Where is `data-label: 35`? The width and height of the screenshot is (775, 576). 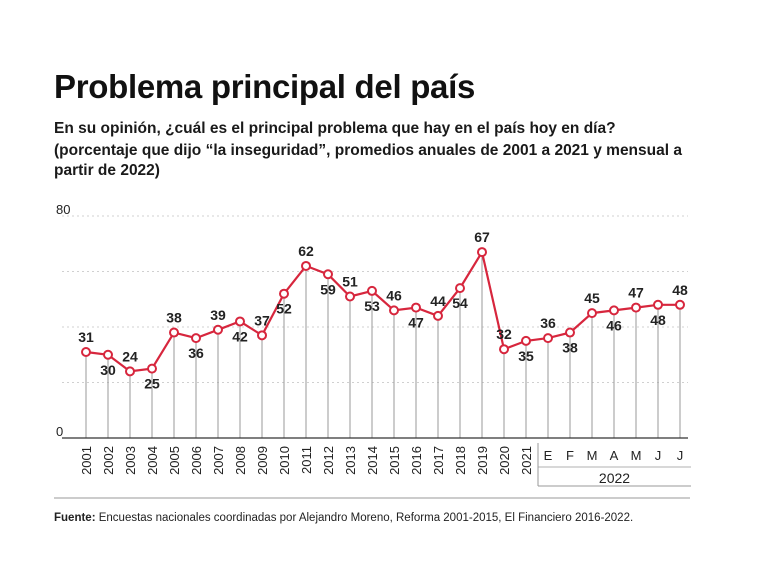
data-label: 35 is located at coordinates (526, 356).